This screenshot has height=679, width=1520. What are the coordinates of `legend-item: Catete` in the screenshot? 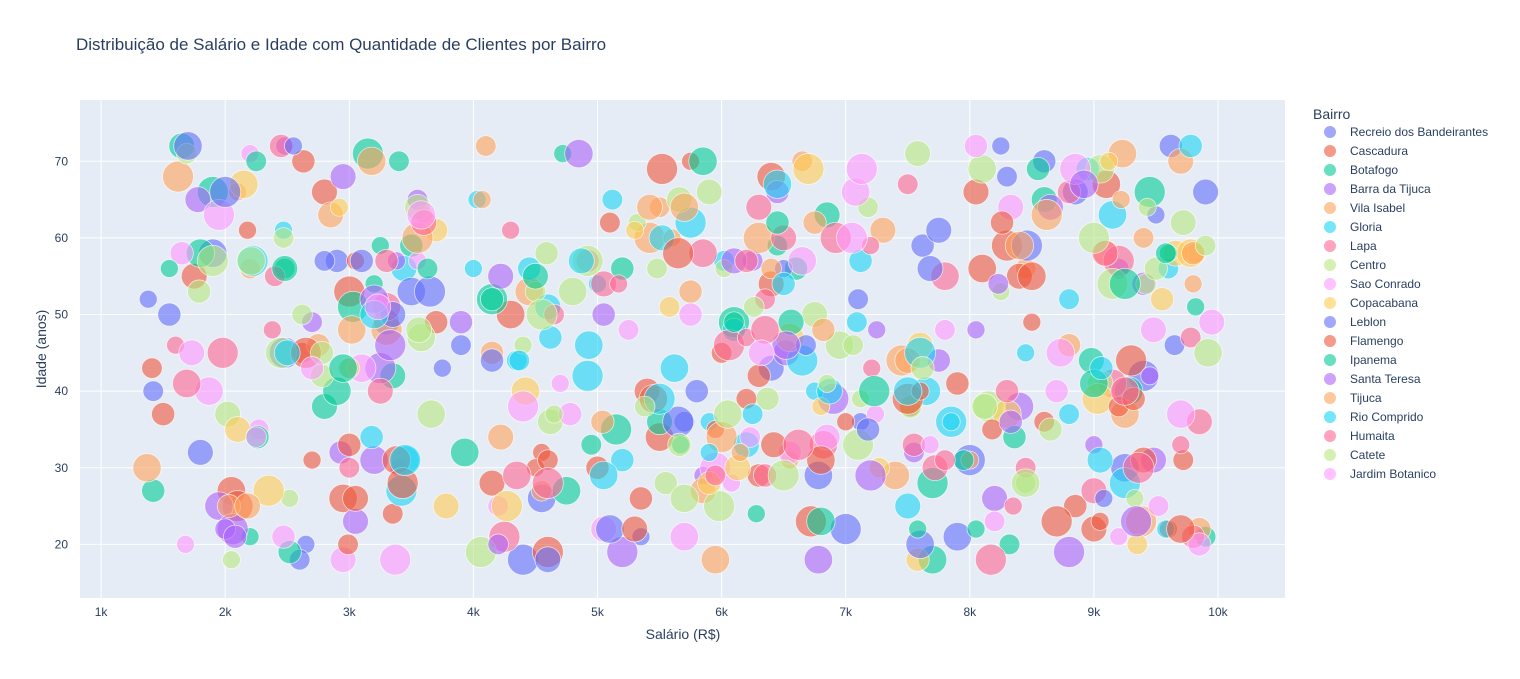 It's located at (1355, 455).